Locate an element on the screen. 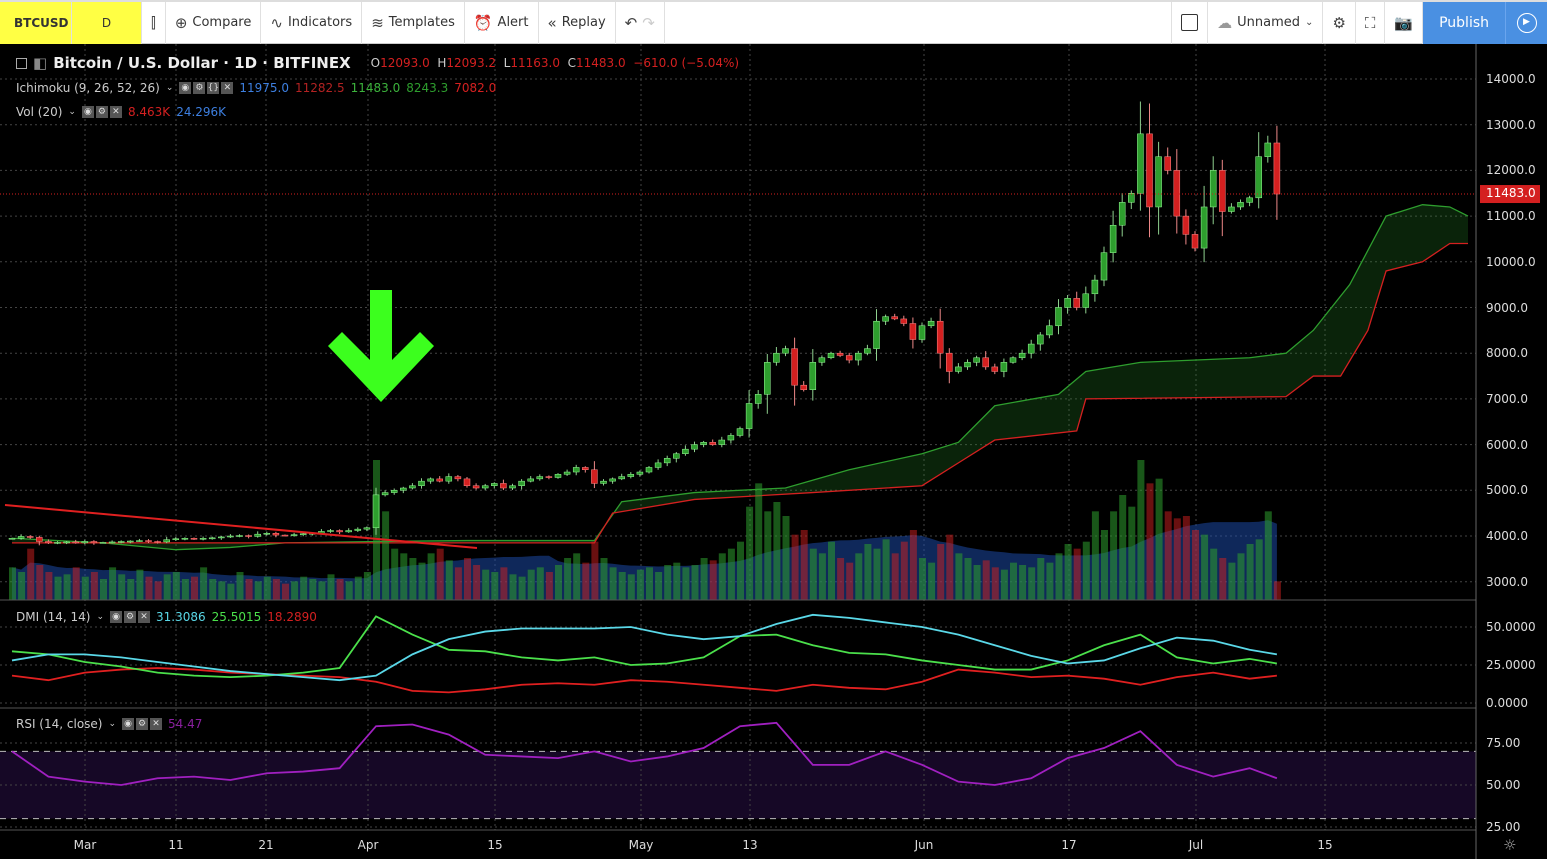 This screenshot has width=1547, height=859. time-axis-label: 17 is located at coordinates (1069, 845).